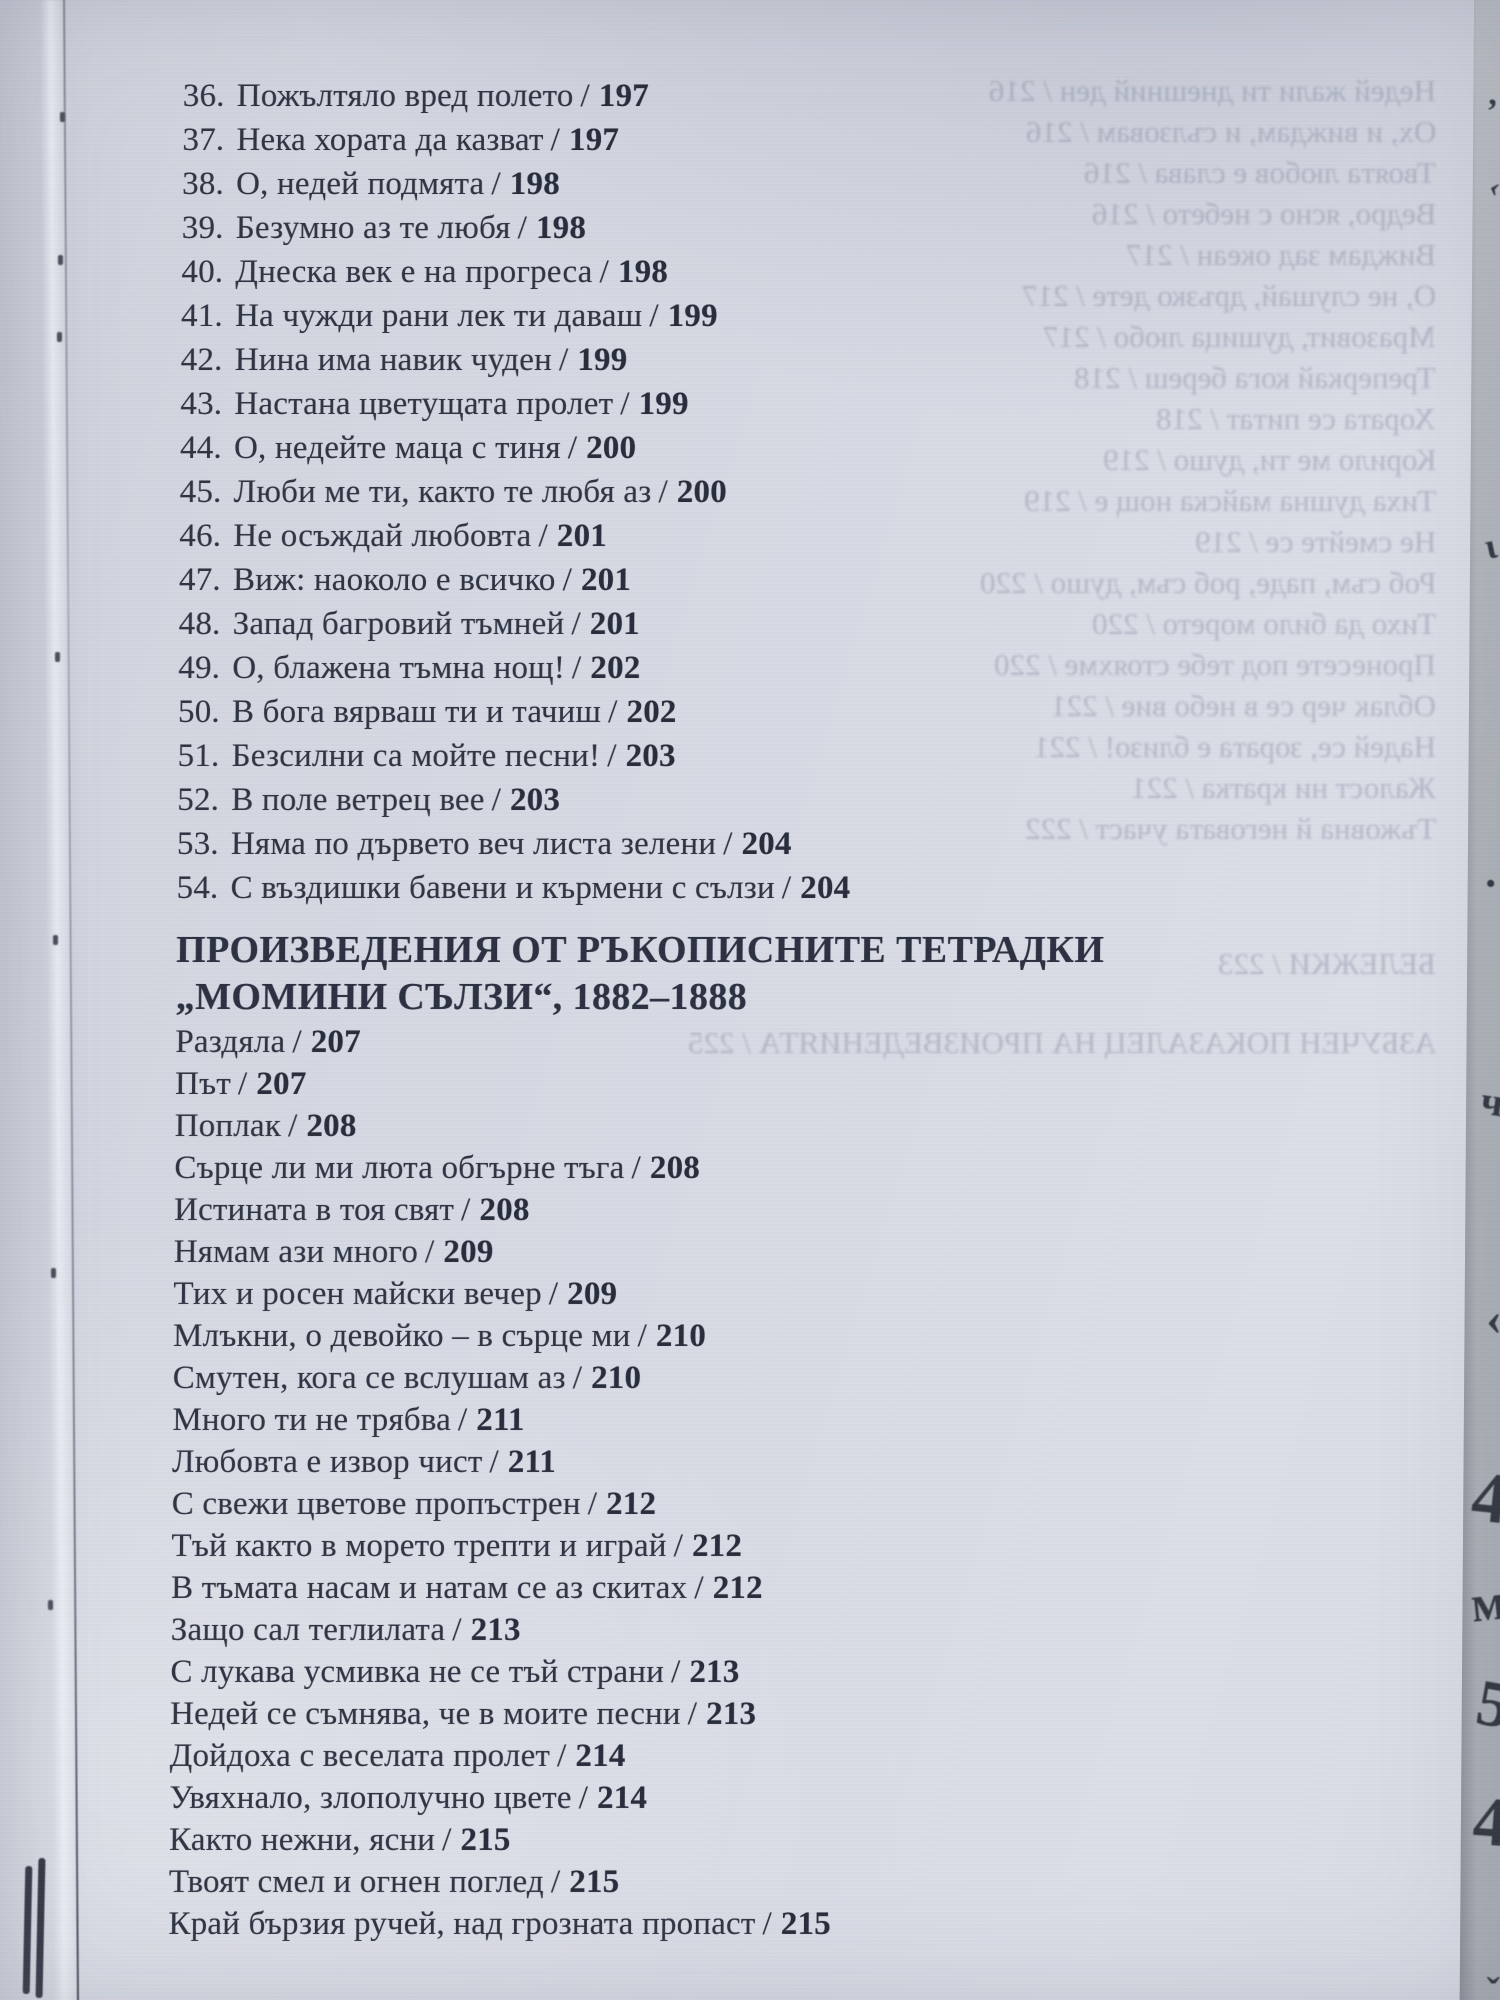 The width and height of the screenshot is (1500, 2000). What do you see at coordinates (373, 228) in the screenshot?
I see `entry-title: Безумно аз те любя` at bounding box center [373, 228].